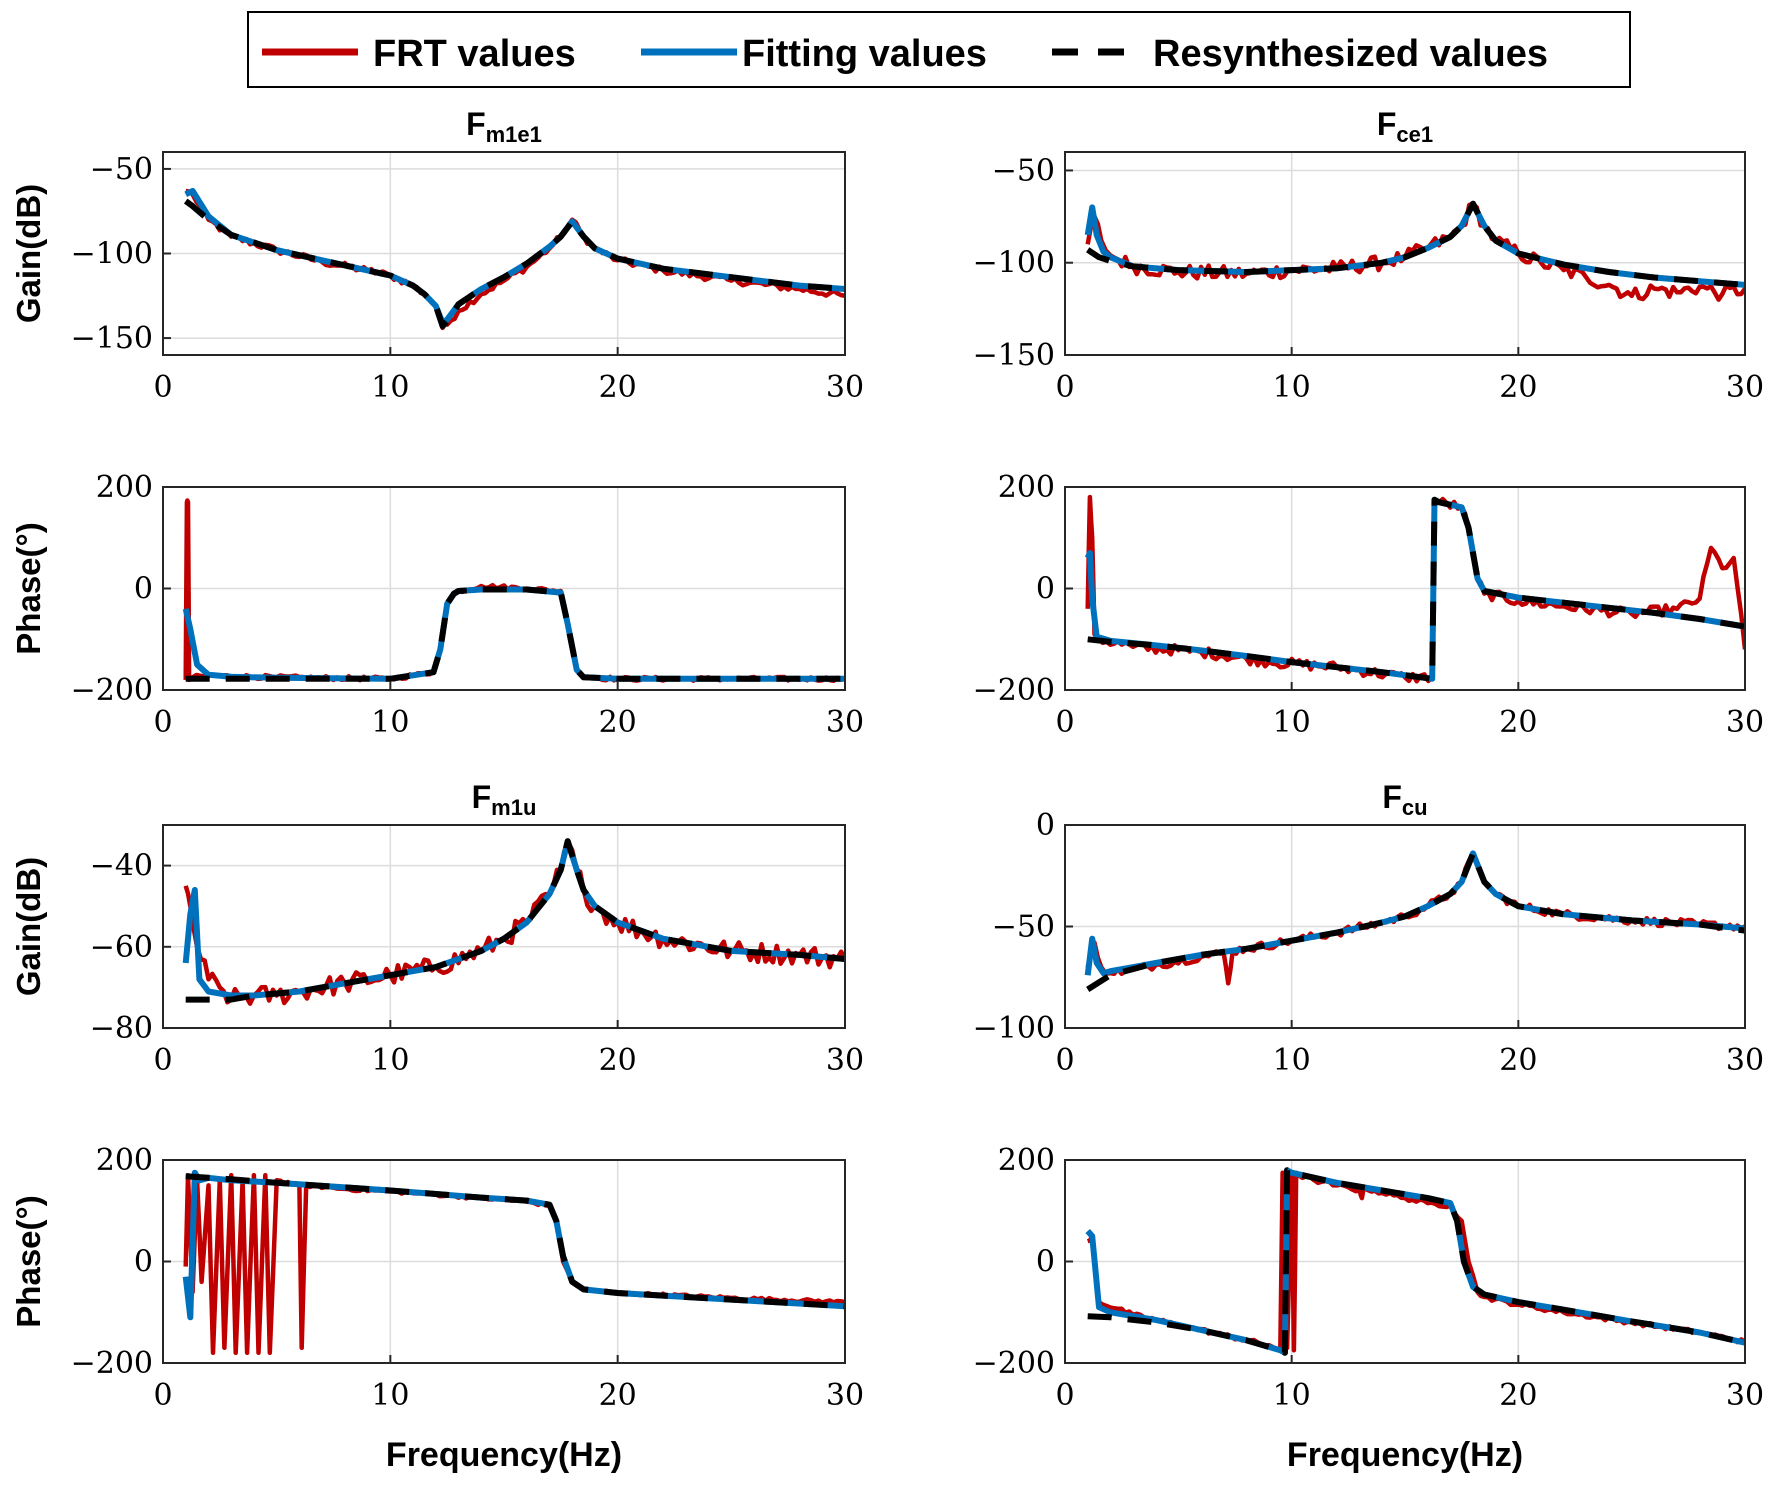 Image resolution: width=1775 pixels, height=1488 pixels. Describe the element at coordinates (121, 866) in the screenshot. I see `y-tick-label: −40` at that location.